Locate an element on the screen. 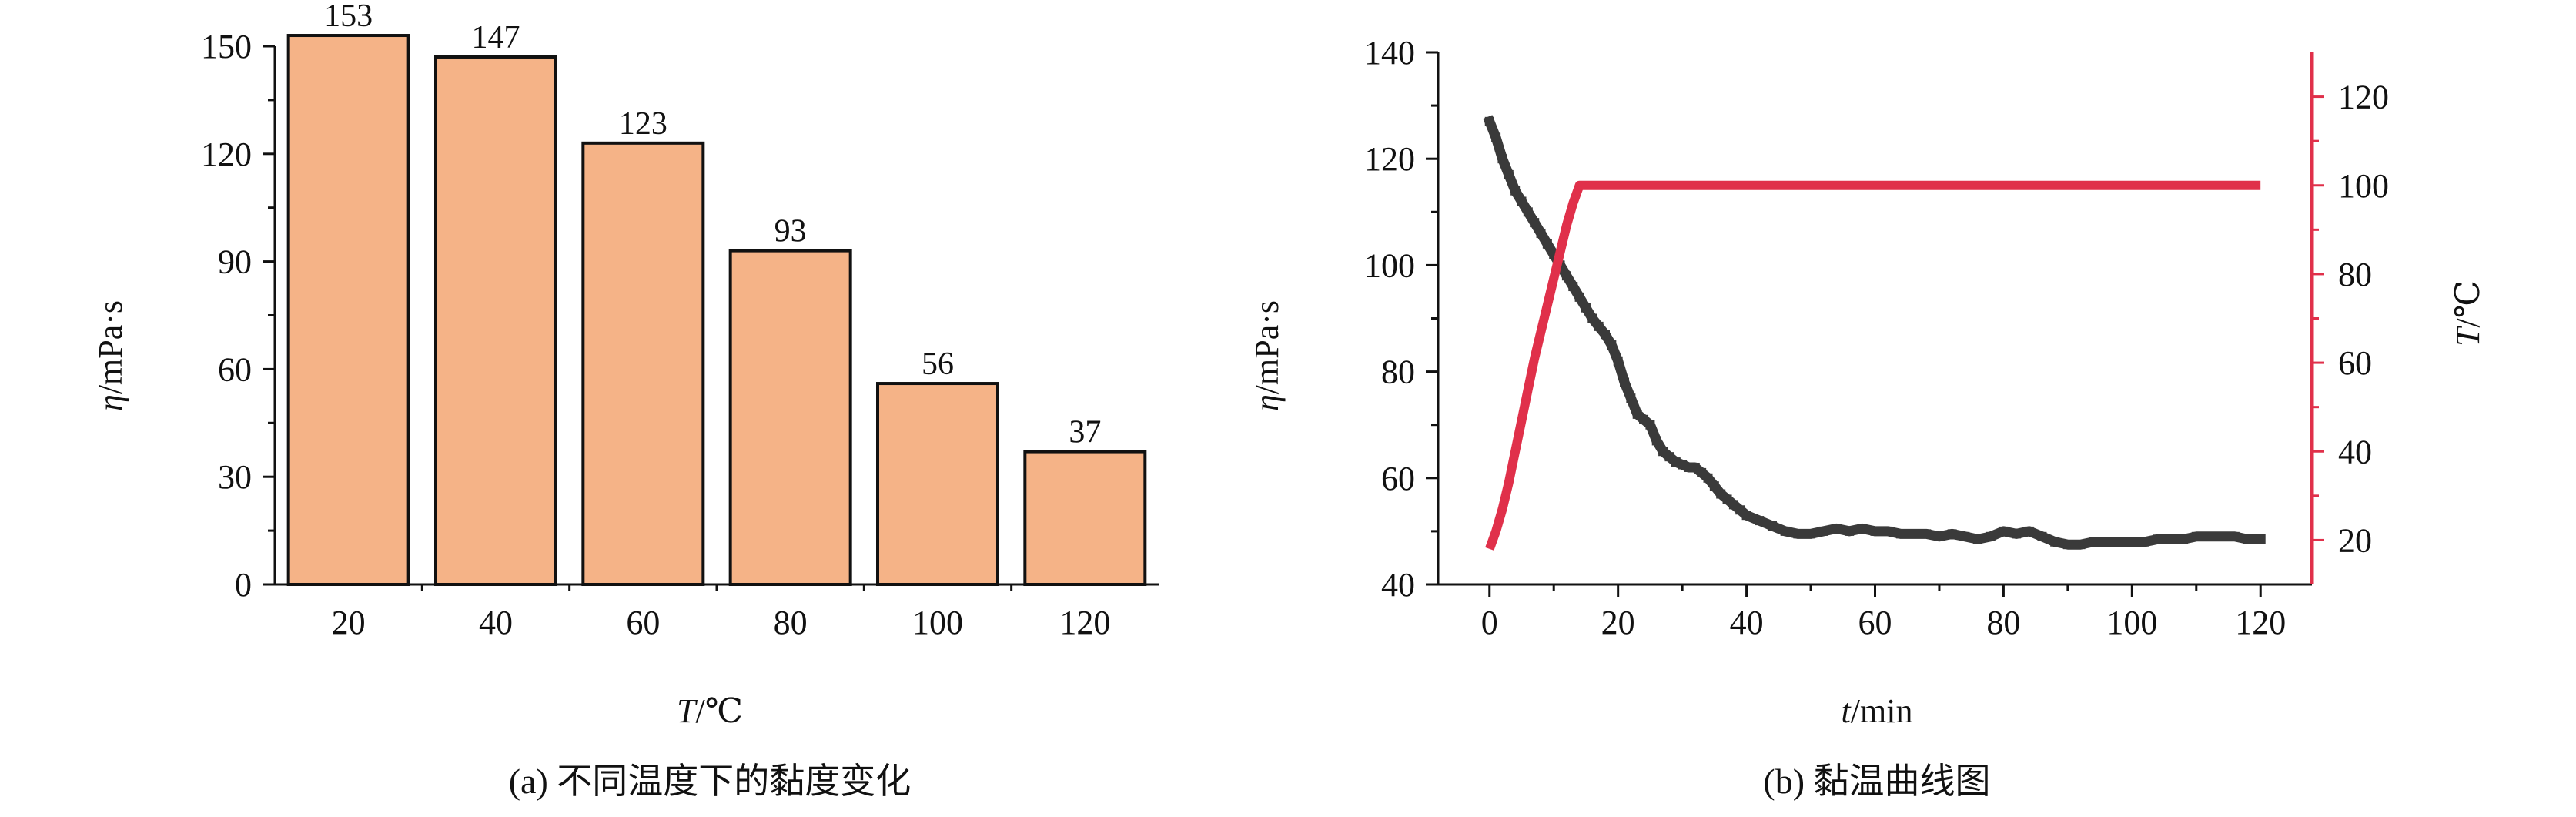 Image resolution: width=2576 pixels, height=817 pixels. chart-a-y-tick-label: 30 is located at coordinates (235, 477).